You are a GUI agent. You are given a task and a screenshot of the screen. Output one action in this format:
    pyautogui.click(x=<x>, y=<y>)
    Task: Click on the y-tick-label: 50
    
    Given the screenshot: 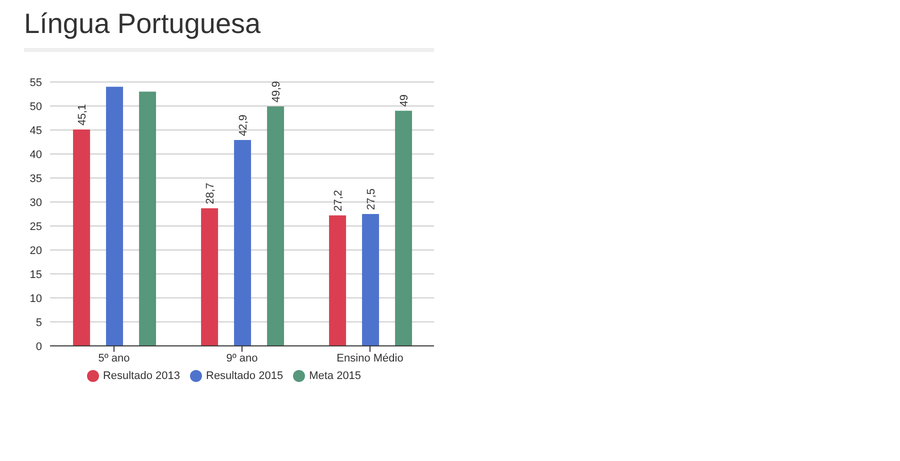 What is the action you would take?
    pyautogui.click(x=36, y=106)
    